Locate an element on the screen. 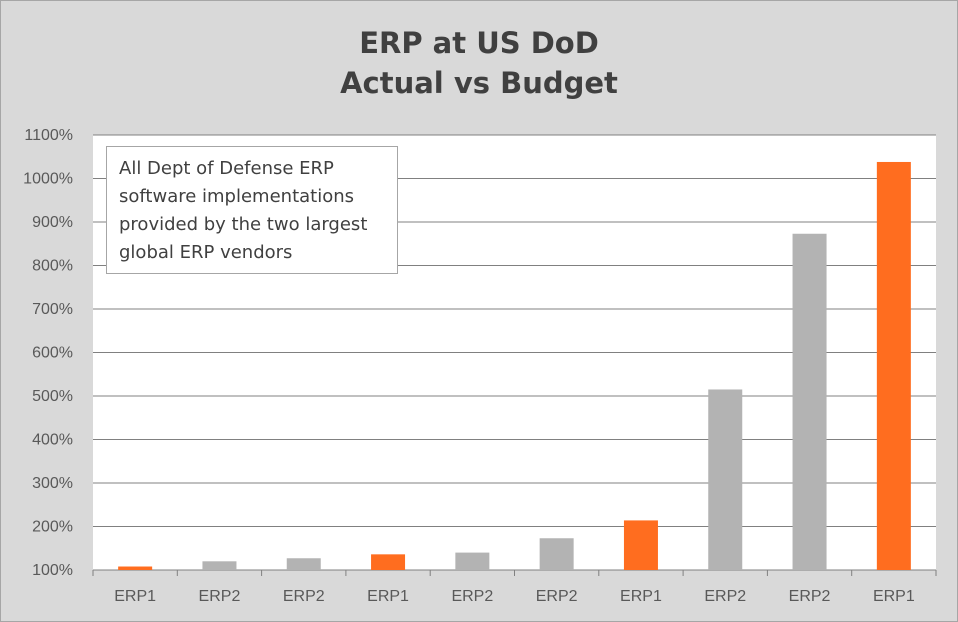 This screenshot has width=958, height=622. y-tick-label: 800% is located at coordinates (52, 266).